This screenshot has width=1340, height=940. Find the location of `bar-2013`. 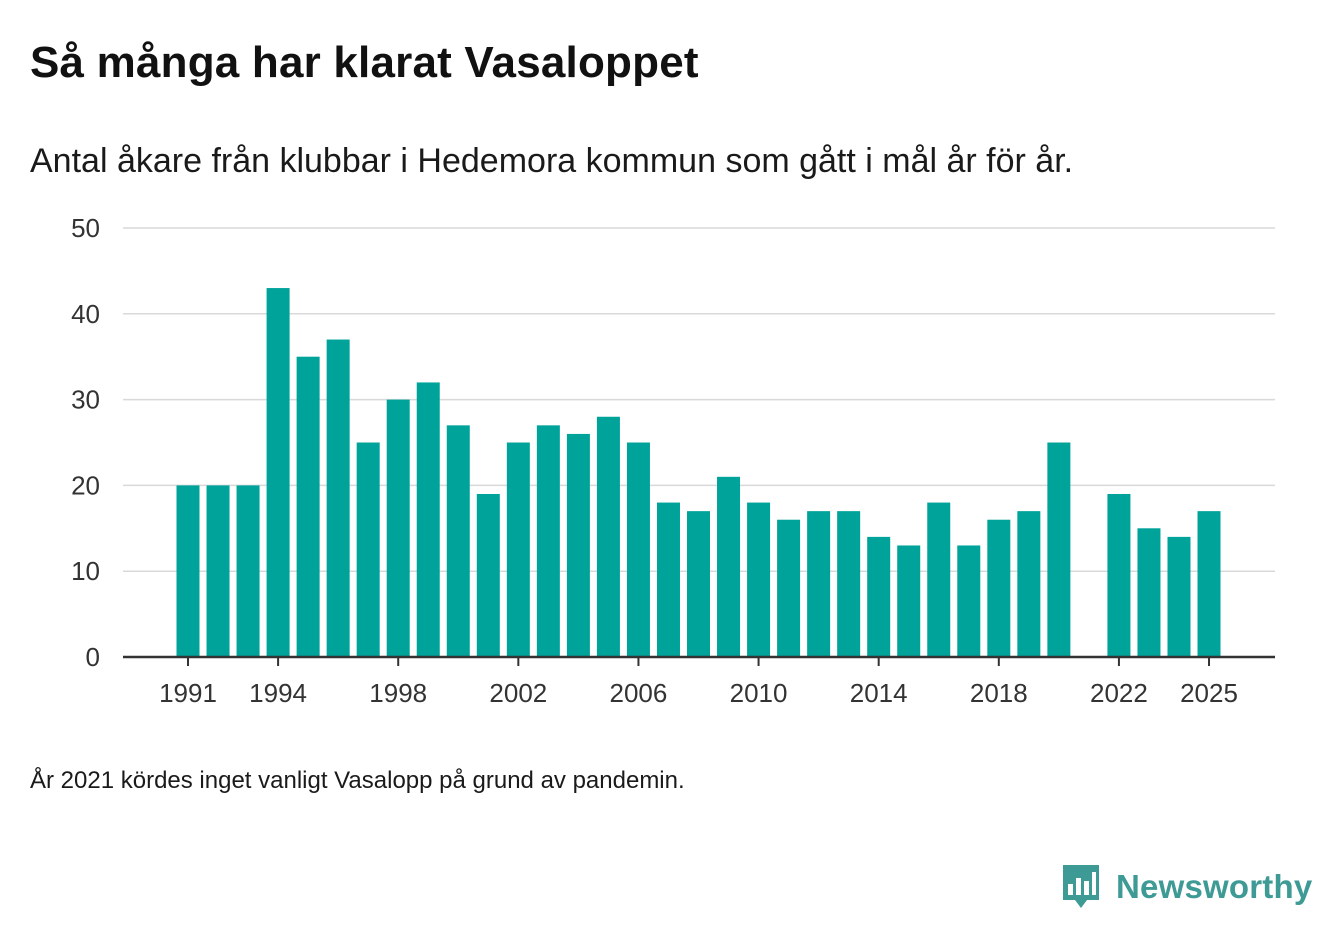

bar-2013 is located at coordinates (849, 584).